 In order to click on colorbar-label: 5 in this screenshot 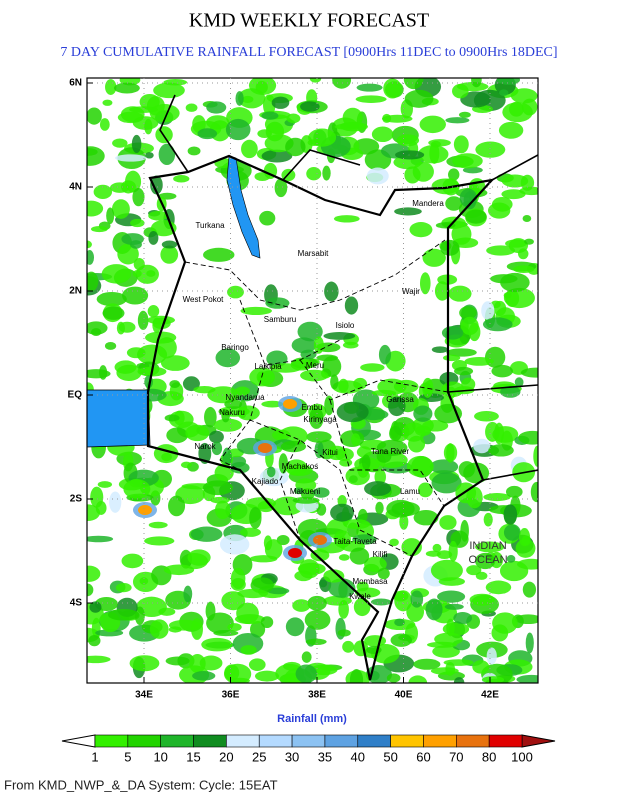, I will do `click(127, 756)`.